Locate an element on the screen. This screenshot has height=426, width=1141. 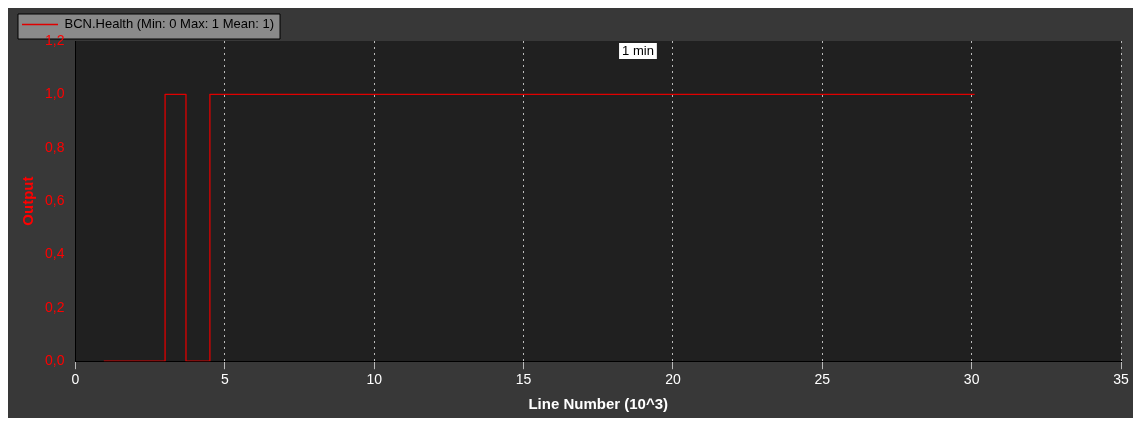
x-axis-title: Line Number (10^3) is located at coordinates (598, 404).